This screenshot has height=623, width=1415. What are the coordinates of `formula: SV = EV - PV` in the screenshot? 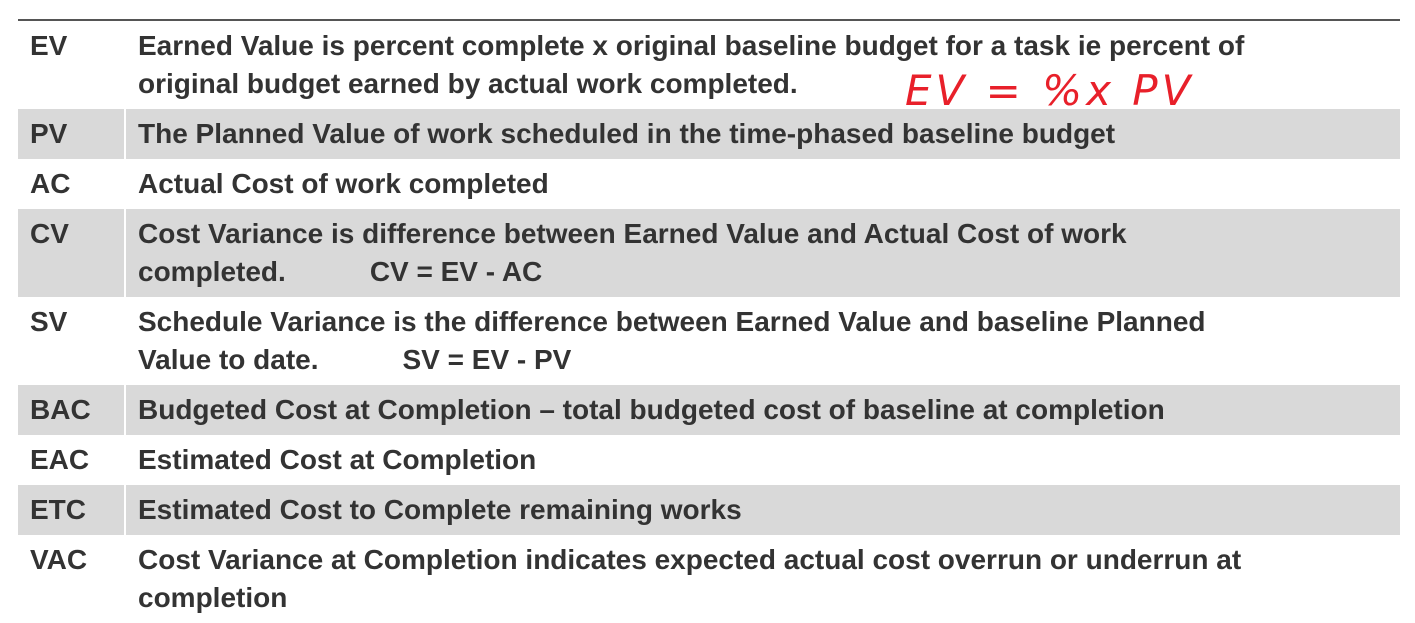 It's located at (487, 359).